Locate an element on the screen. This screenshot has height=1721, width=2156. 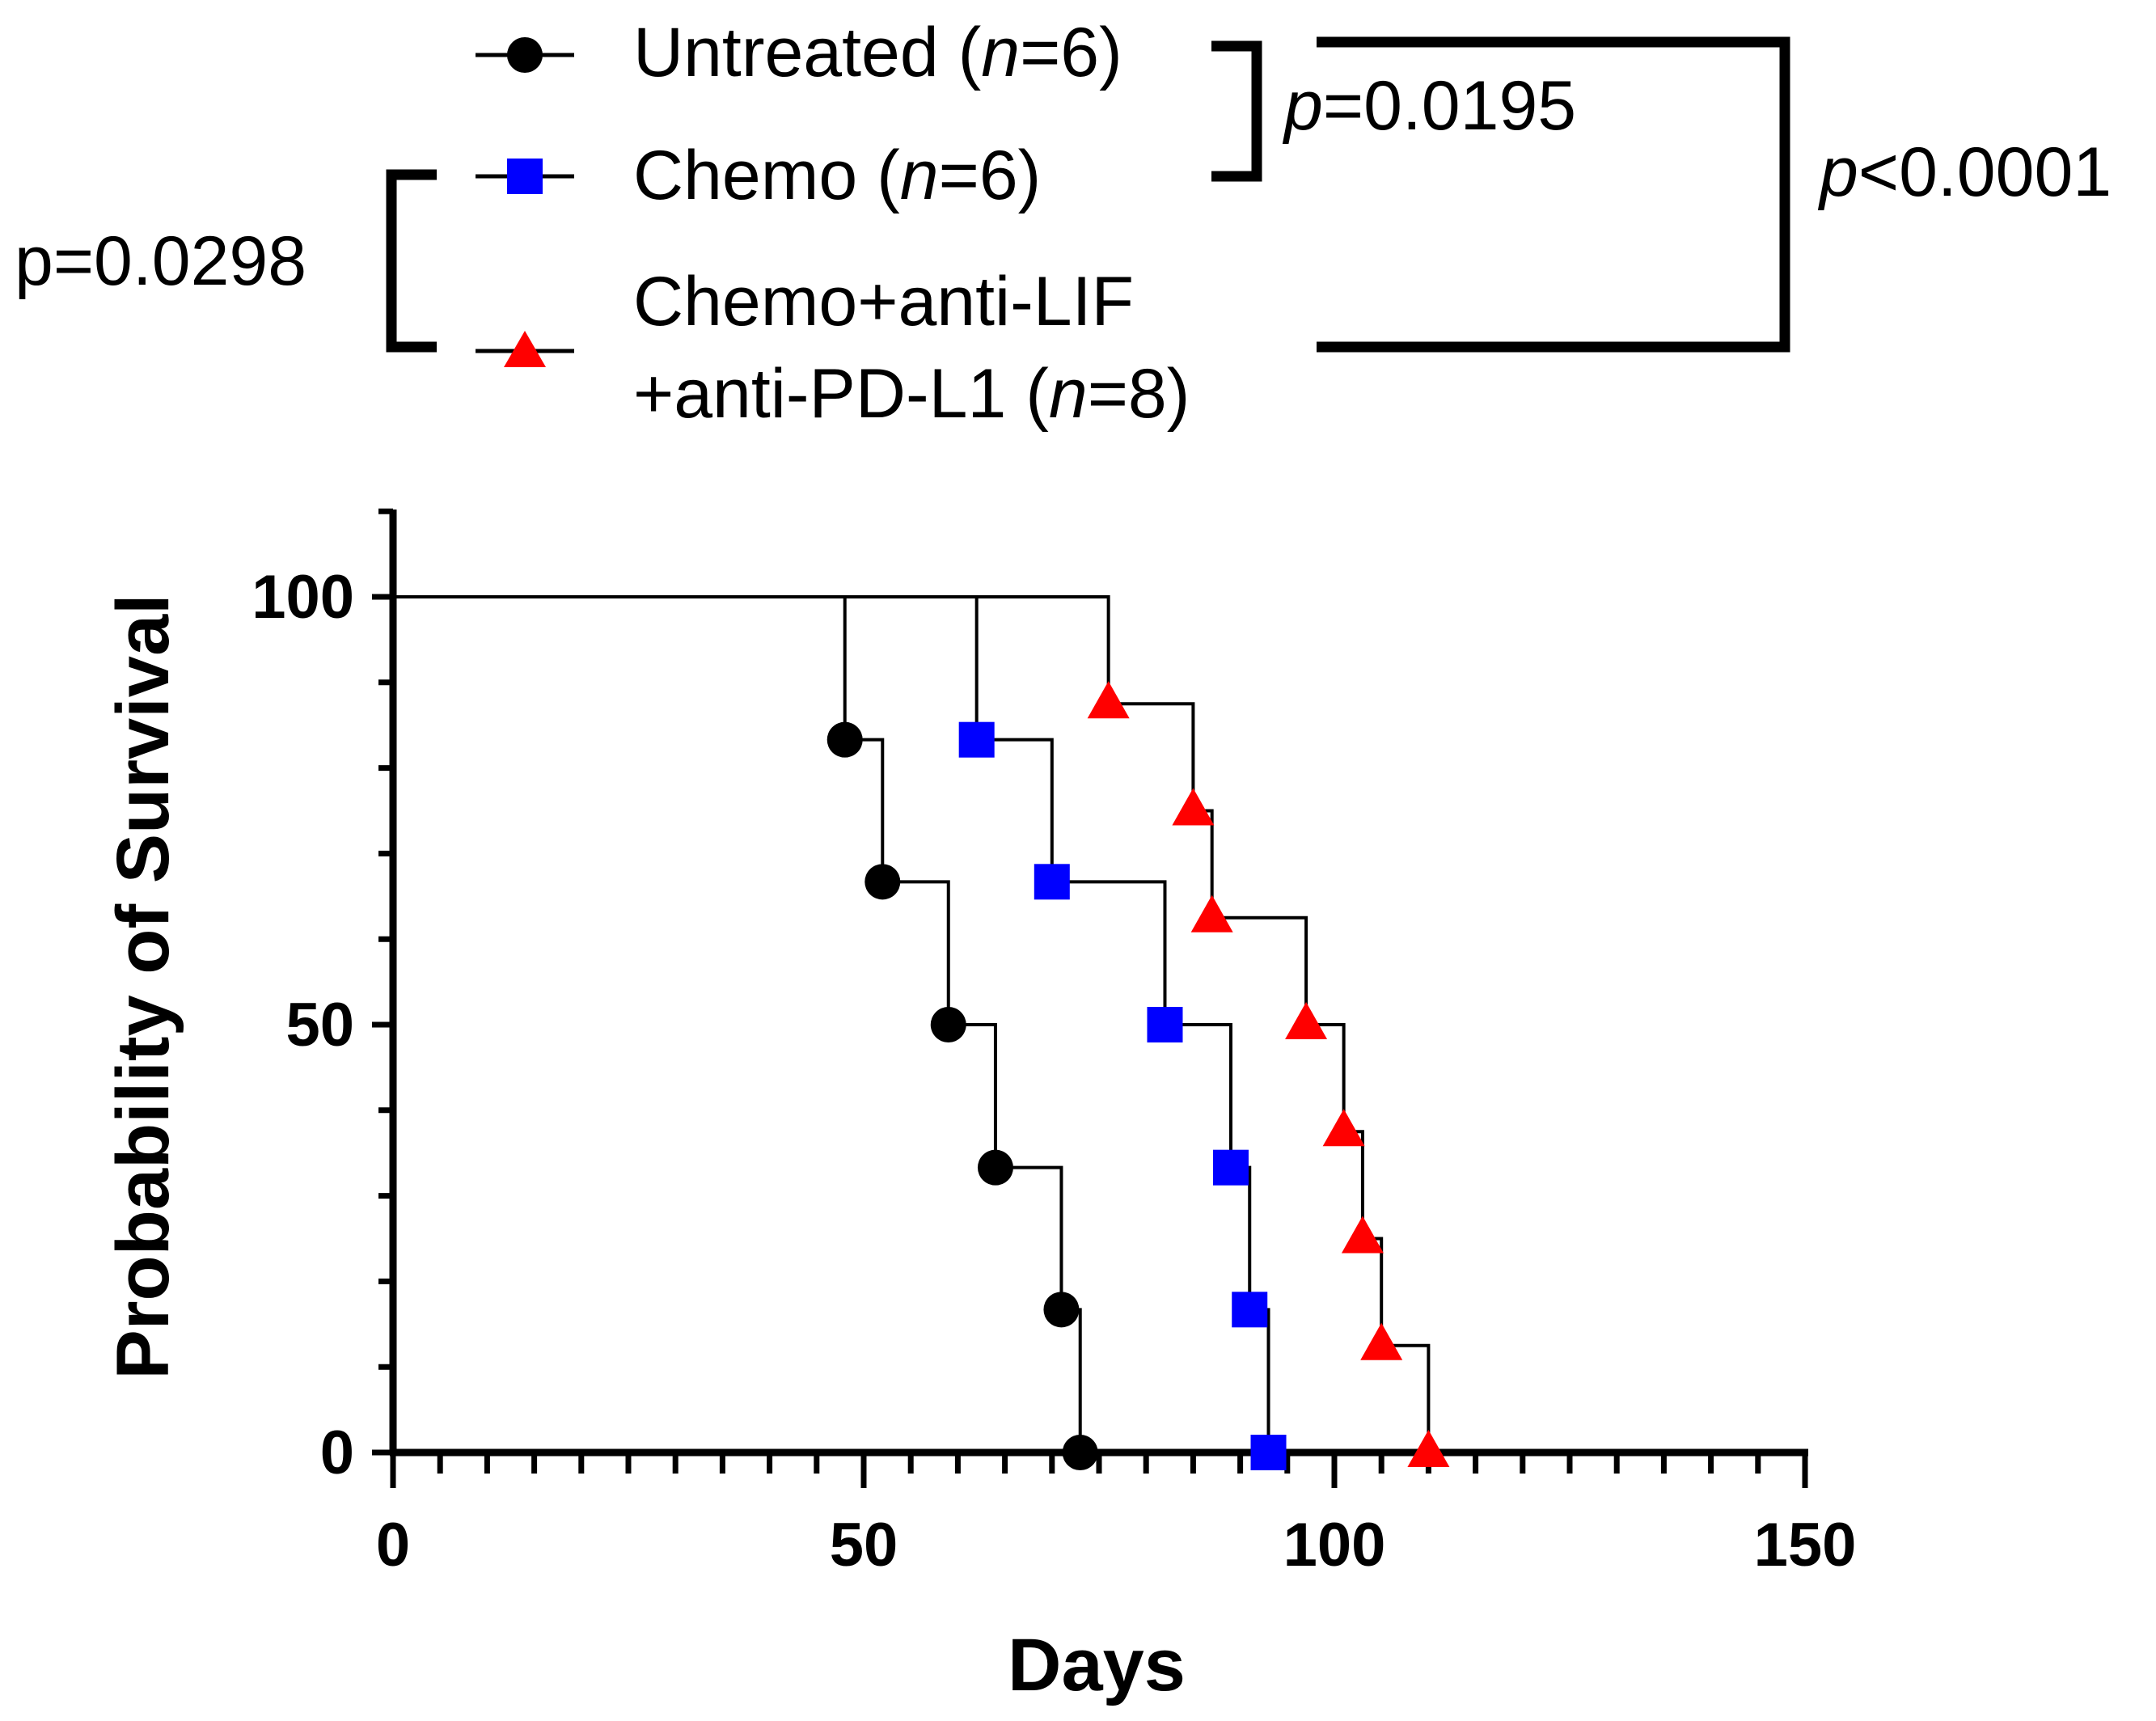
y-tick-label: 0 is located at coordinates (337, 1453).